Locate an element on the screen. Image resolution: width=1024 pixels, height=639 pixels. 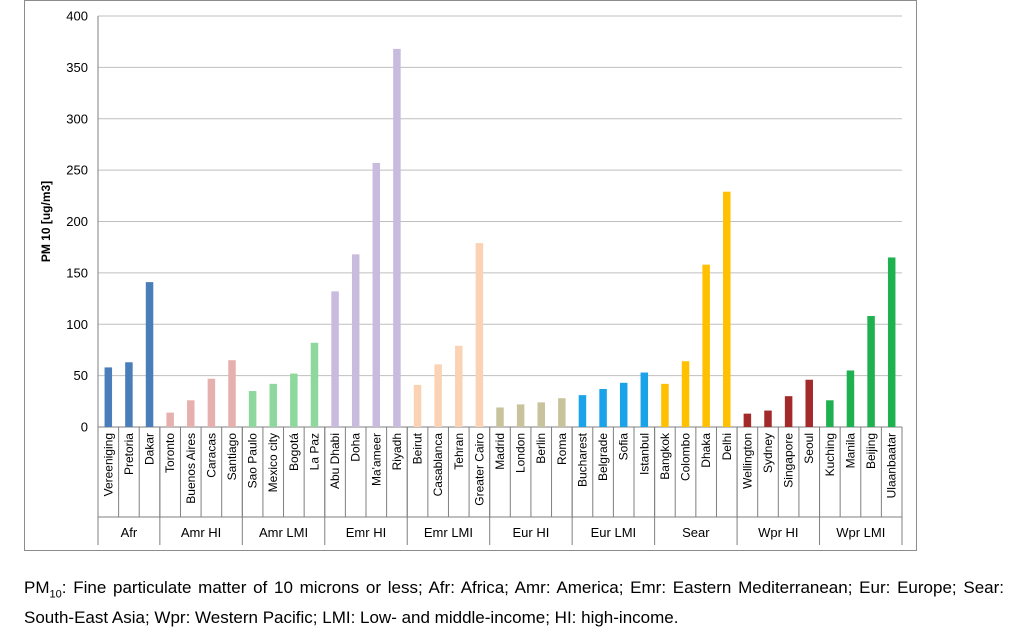
x-category-label: Dhaka is located at coordinates (706, 450).